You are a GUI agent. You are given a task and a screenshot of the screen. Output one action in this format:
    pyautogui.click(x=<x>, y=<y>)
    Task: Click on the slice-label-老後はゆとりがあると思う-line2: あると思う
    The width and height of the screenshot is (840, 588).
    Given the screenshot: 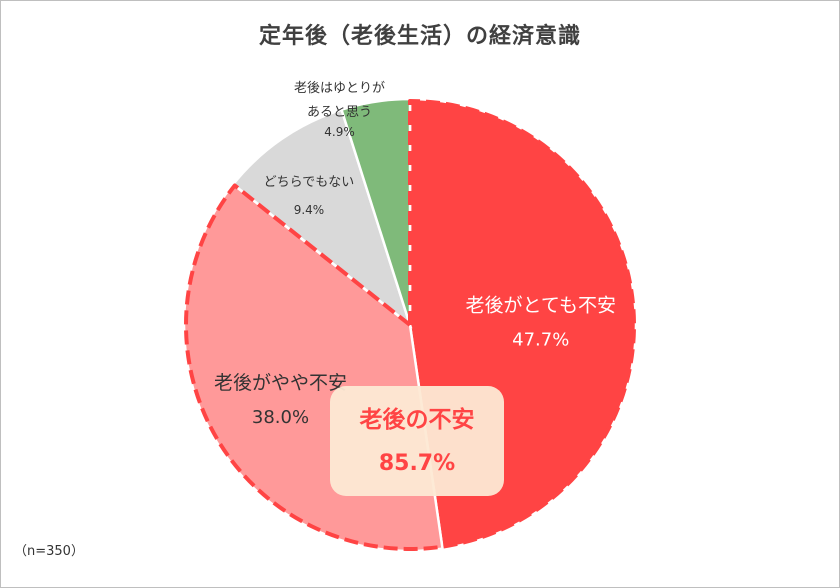 What is the action you would take?
    pyautogui.click(x=339, y=112)
    